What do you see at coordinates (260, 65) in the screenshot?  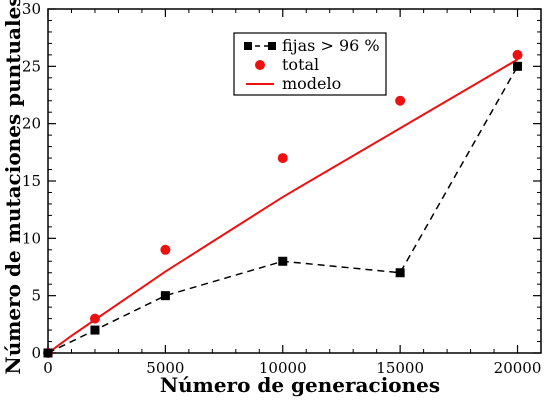 I see `legend-total-marker` at bounding box center [260, 65].